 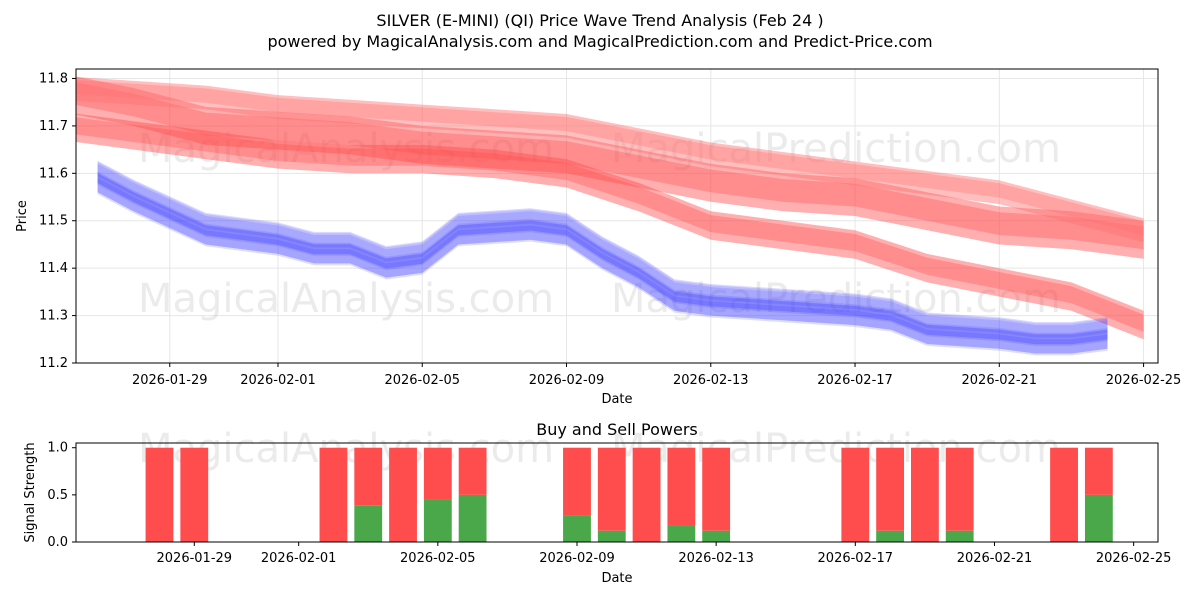 What do you see at coordinates (57, 542) in the screenshot?
I see `y-tick-label: 0.0` at bounding box center [57, 542].